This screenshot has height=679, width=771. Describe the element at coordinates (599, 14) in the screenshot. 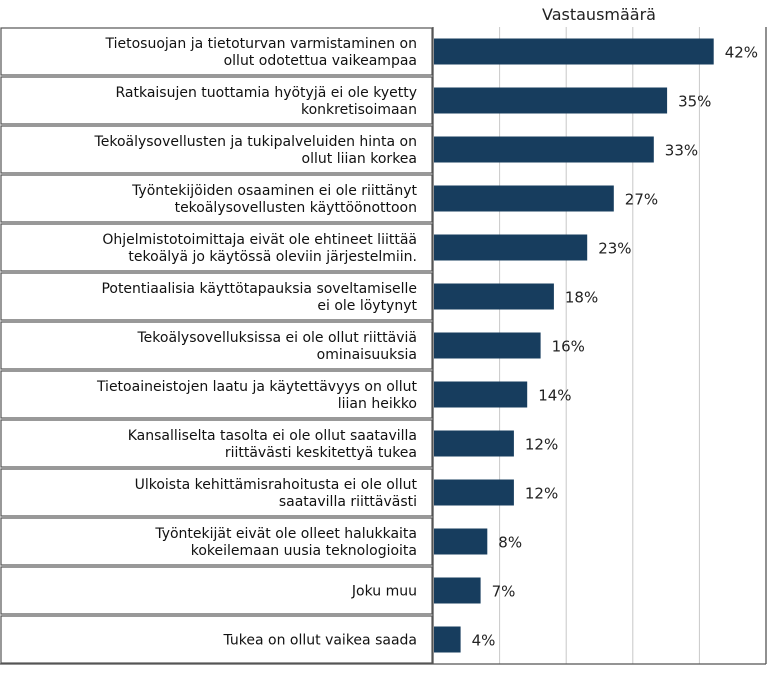

I see `chart-title: Vastausmäärä` at that location.